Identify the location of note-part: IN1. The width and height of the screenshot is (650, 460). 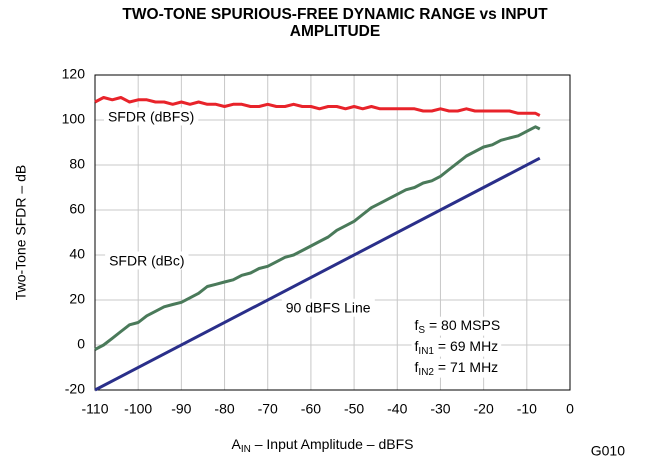
(426, 351).